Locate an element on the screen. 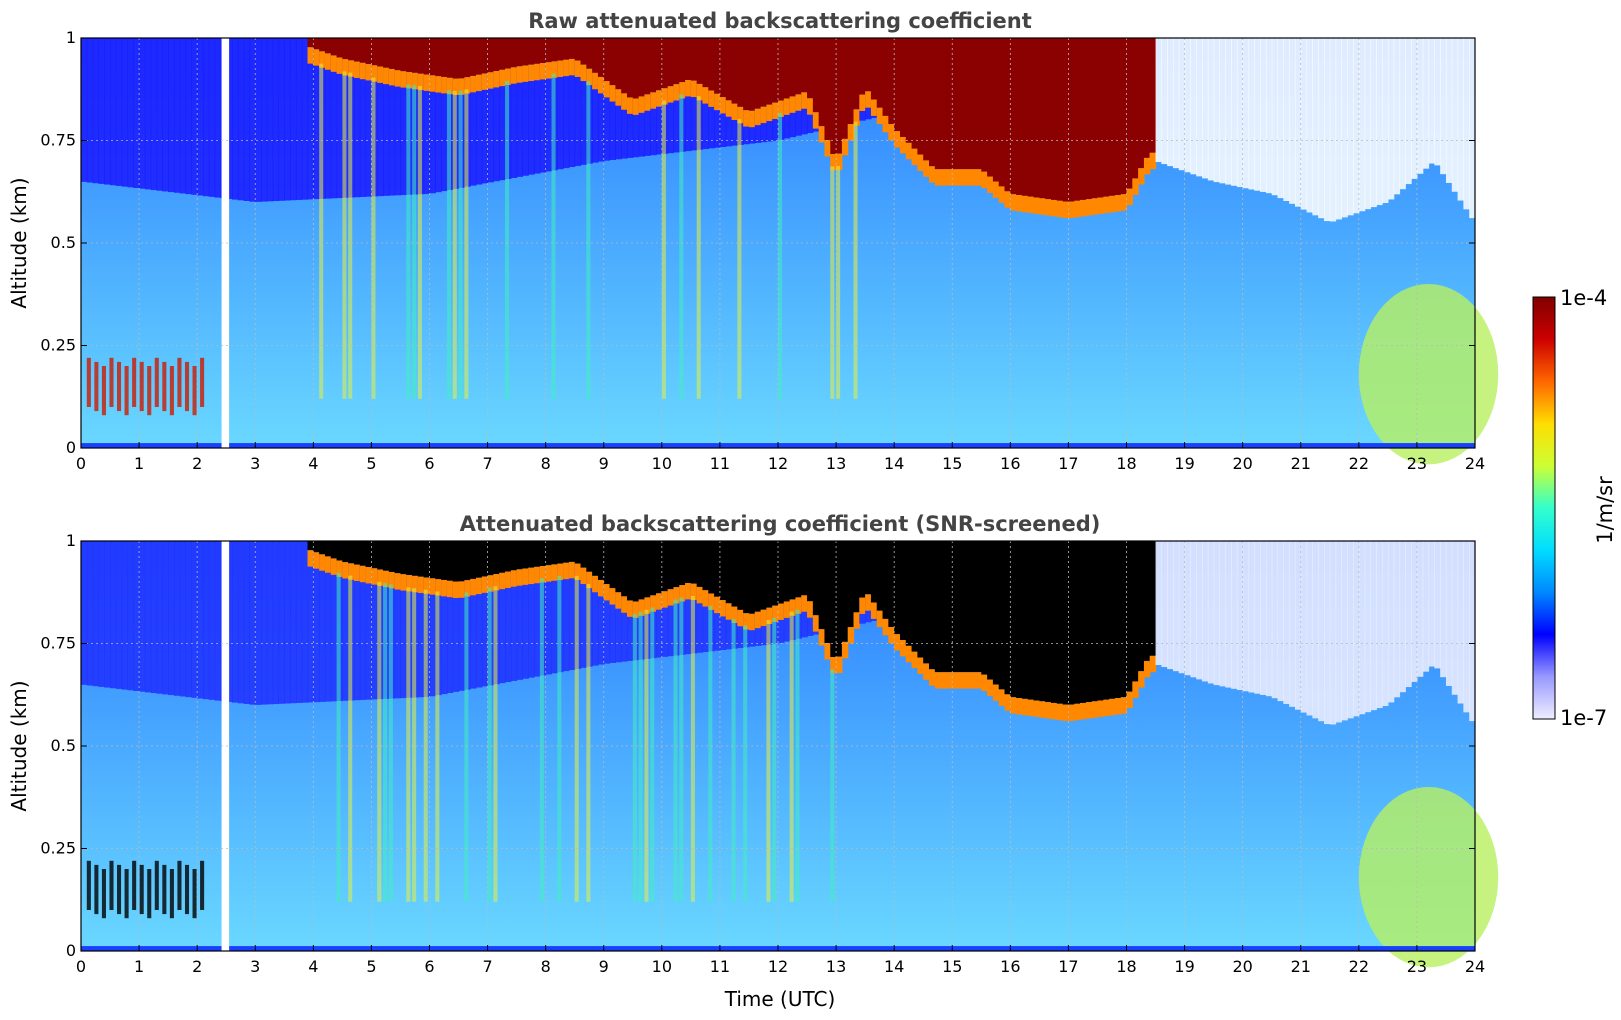 Image resolution: width=1621 pixels, height=1020 pixels. x-tick-label: 0 is located at coordinates (81, 463).